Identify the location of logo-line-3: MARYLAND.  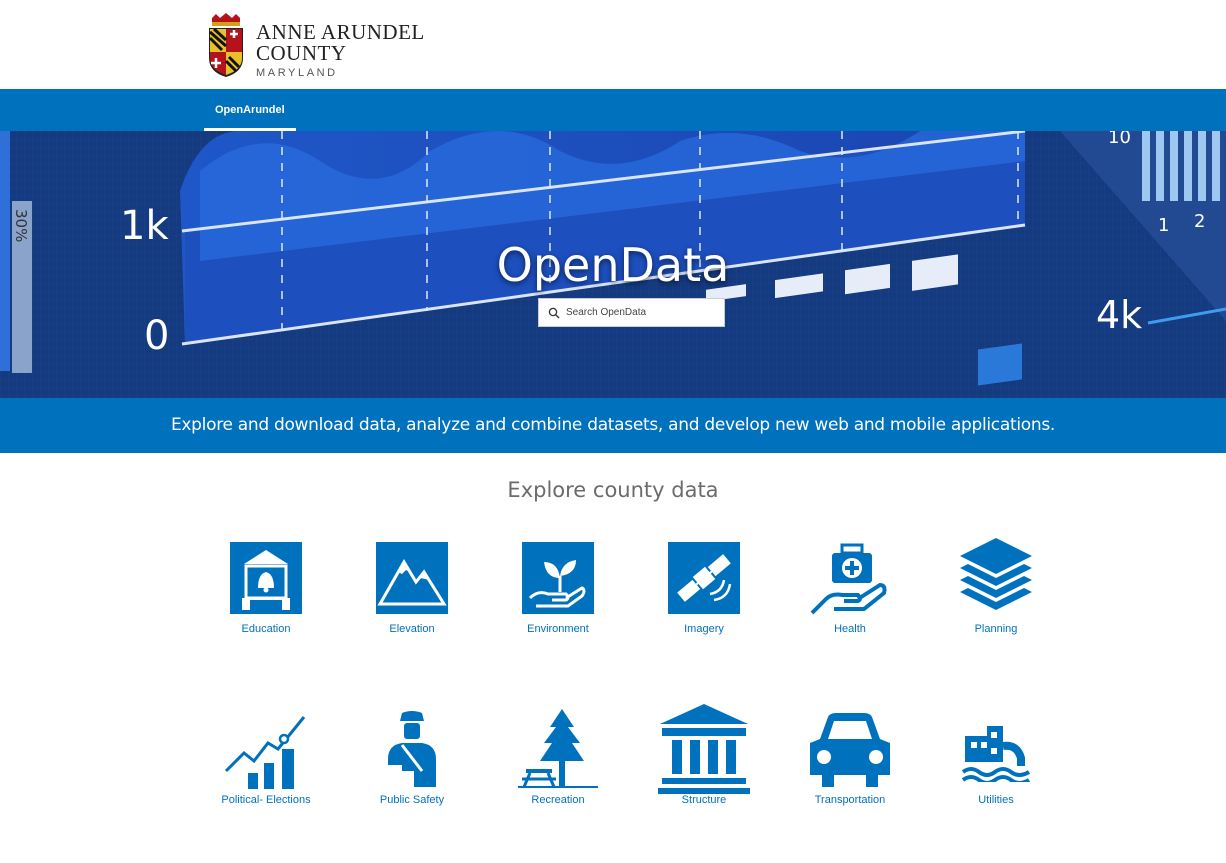
(297, 73).